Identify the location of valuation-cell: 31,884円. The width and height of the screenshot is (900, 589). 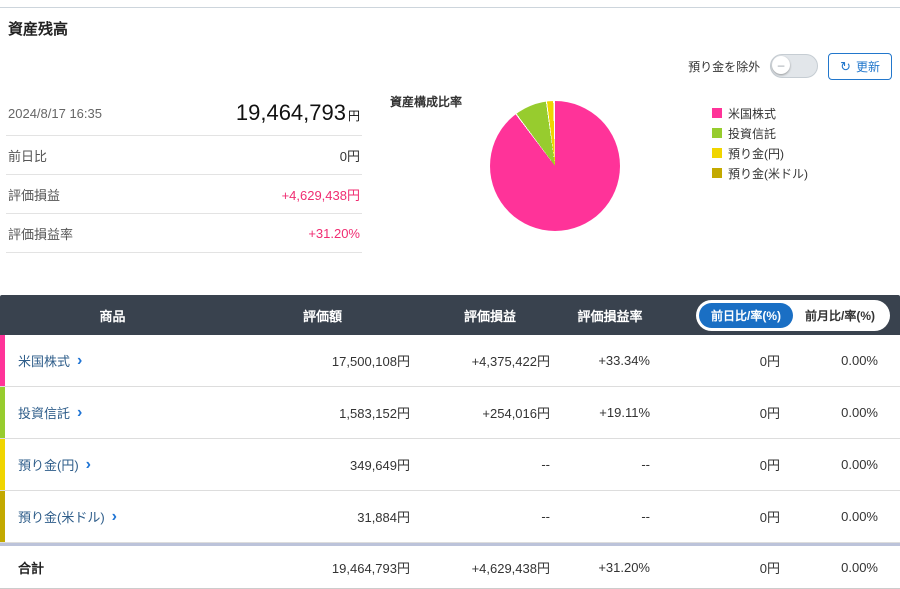
(383, 517).